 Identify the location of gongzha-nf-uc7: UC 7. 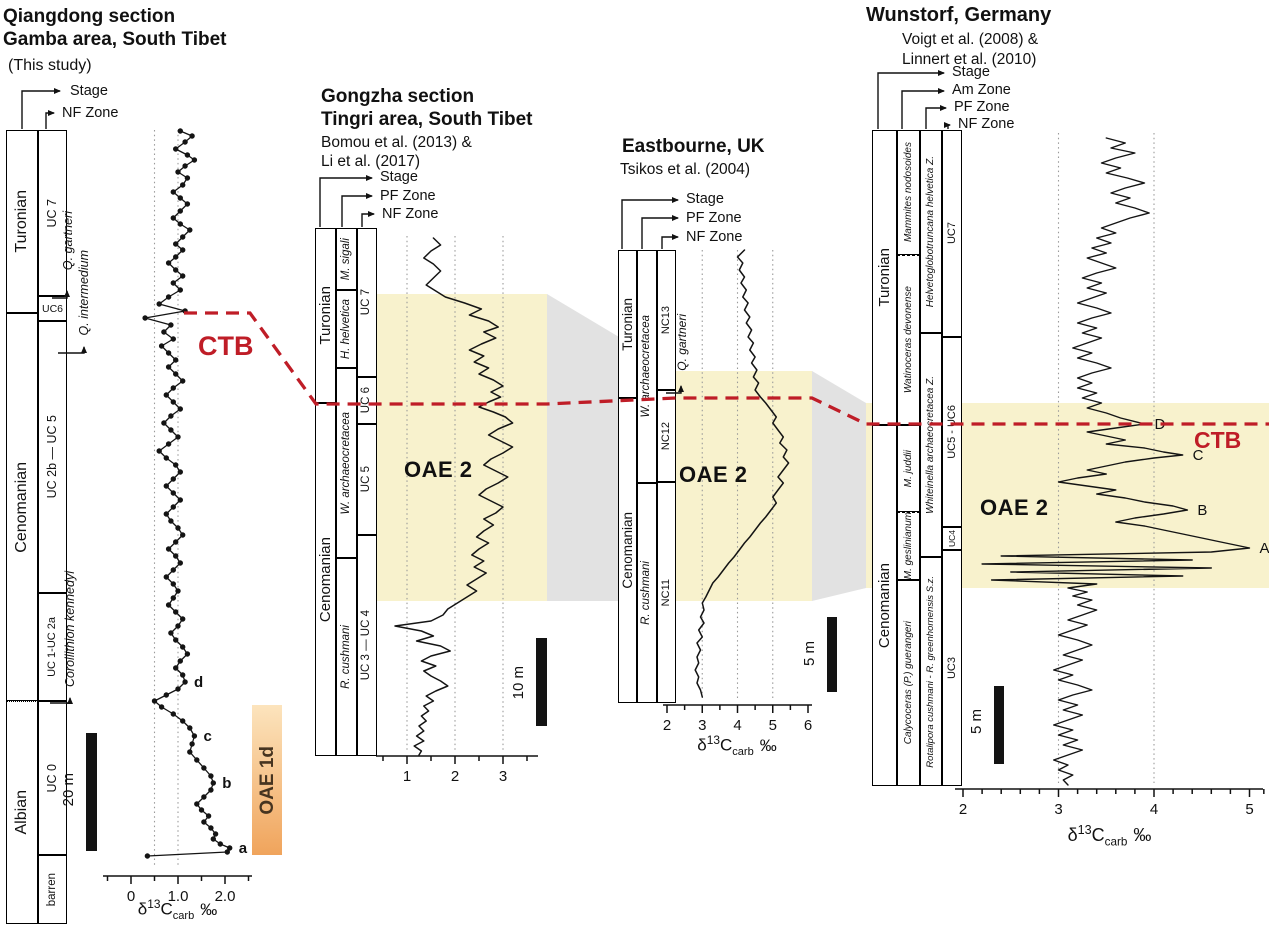
(367, 302).